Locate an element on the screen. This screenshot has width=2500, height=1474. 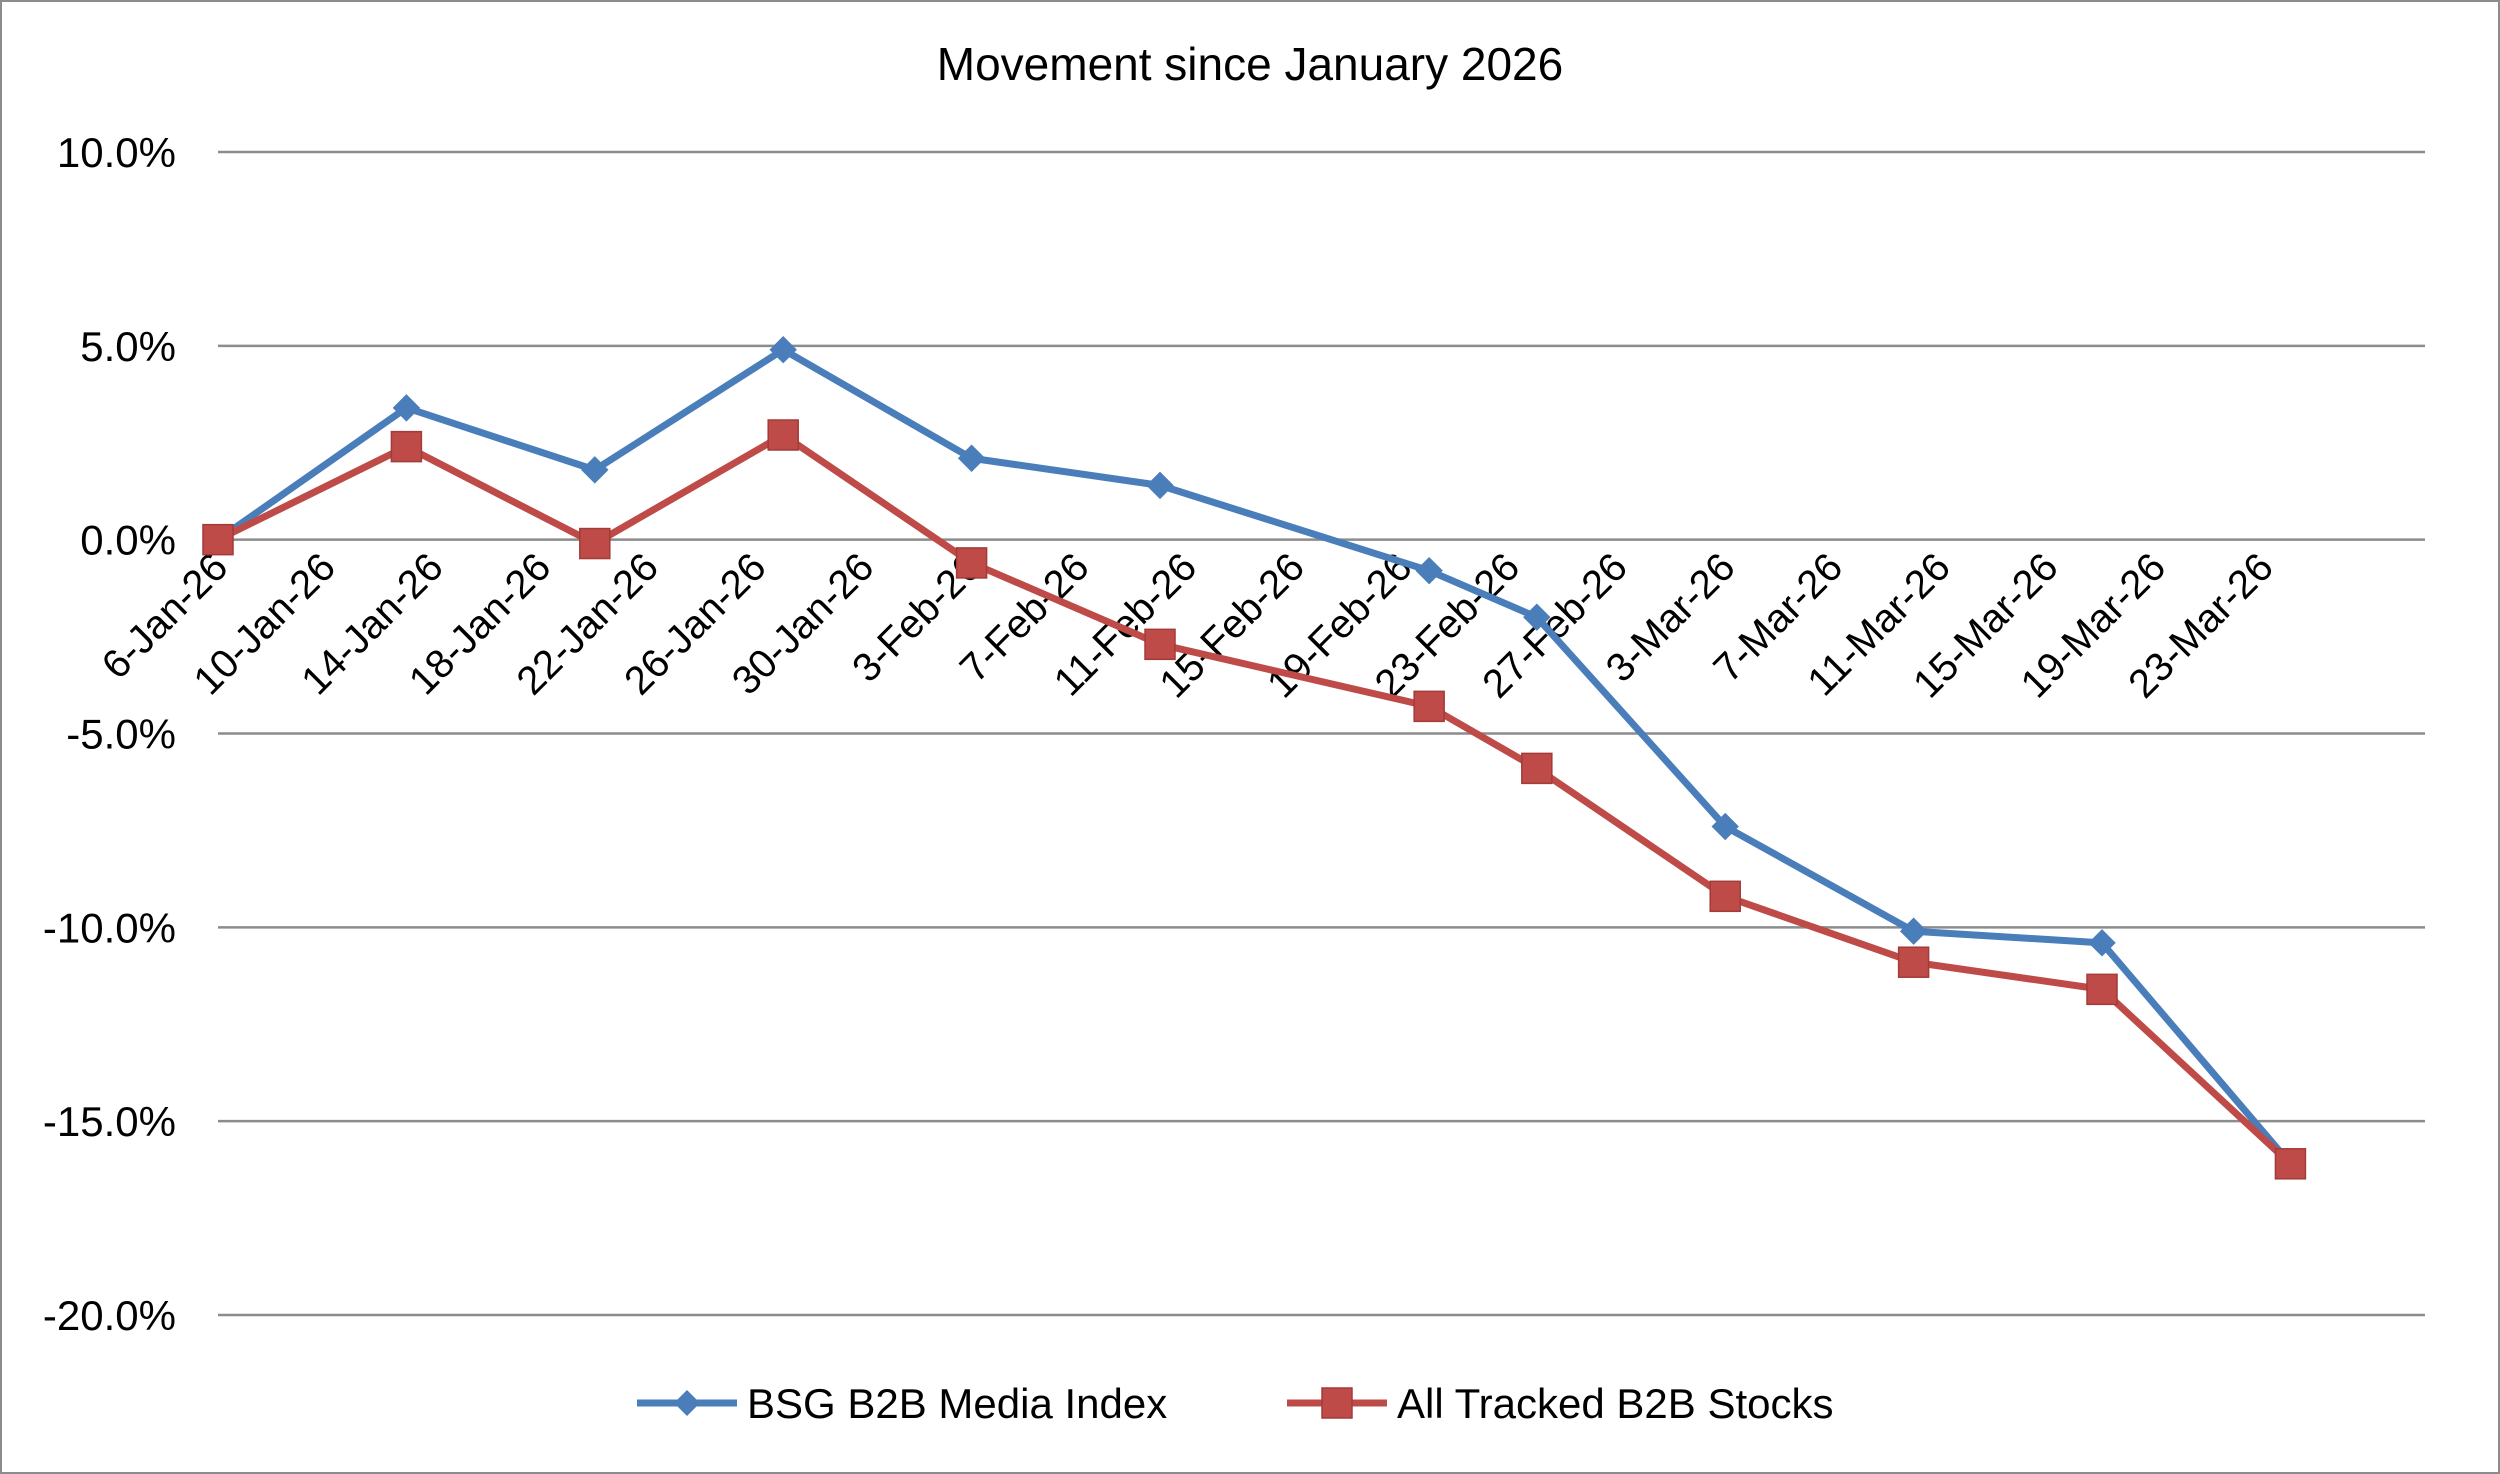
y-axis-tick-labels: 10.0% 5.0% 0.0% -5.0% -10.0% -15.0% -20.0% is located at coordinates (109, 734).